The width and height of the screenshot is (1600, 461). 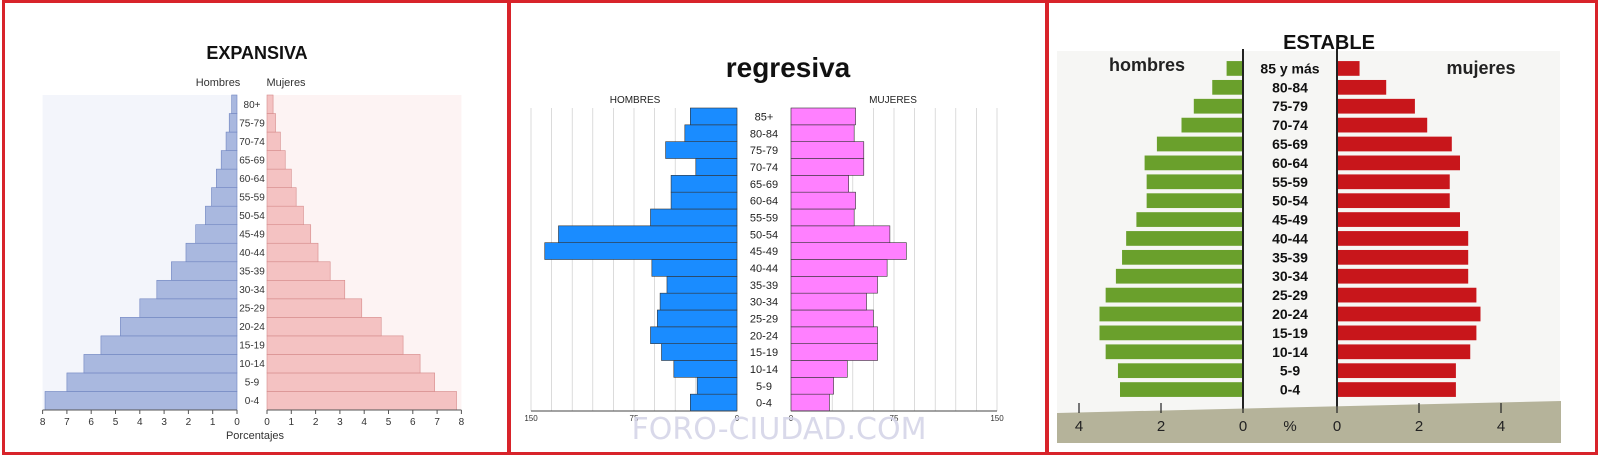 What do you see at coordinates (255, 436) in the screenshot?
I see `x-axis-label: Porcentajes` at bounding box center [255, 436].